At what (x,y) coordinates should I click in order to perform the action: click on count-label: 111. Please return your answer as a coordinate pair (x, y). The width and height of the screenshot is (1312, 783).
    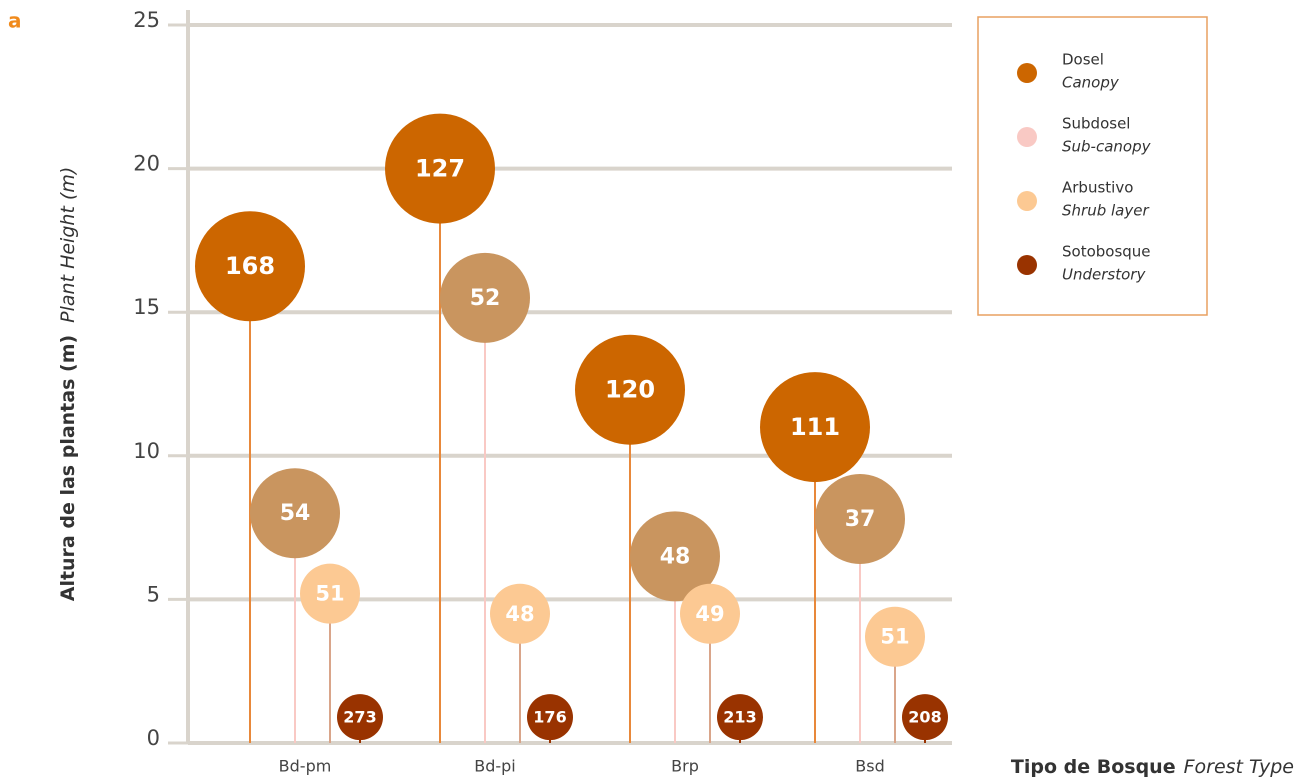
    Looking at the image, I should click on (815, 427).